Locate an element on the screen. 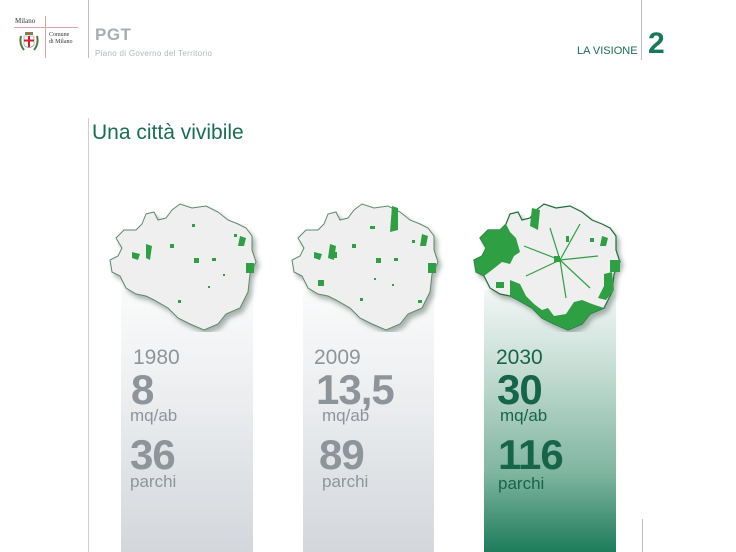 This screenshot has width=736, height=552. milano-map-2009-icon is located at coordinates (365, 267).